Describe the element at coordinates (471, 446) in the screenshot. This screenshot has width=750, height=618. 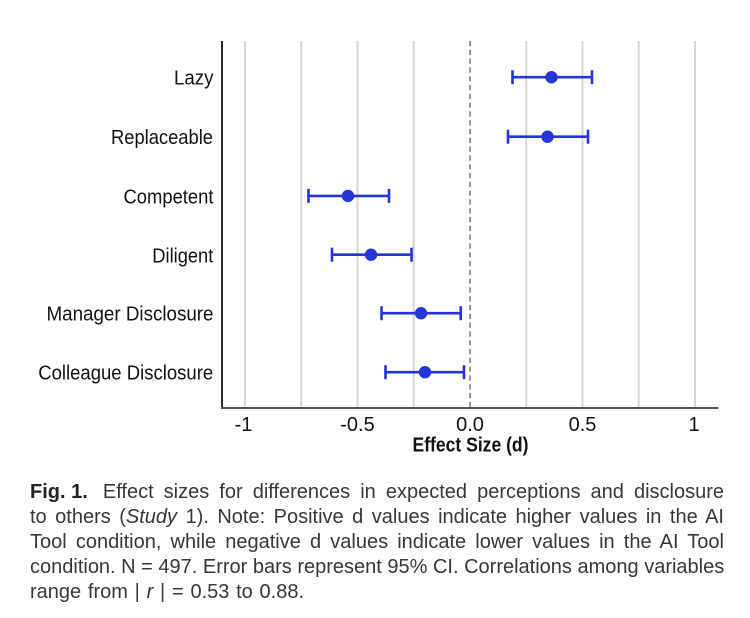
I see `svg-text: Effect Size (d)` at that location.